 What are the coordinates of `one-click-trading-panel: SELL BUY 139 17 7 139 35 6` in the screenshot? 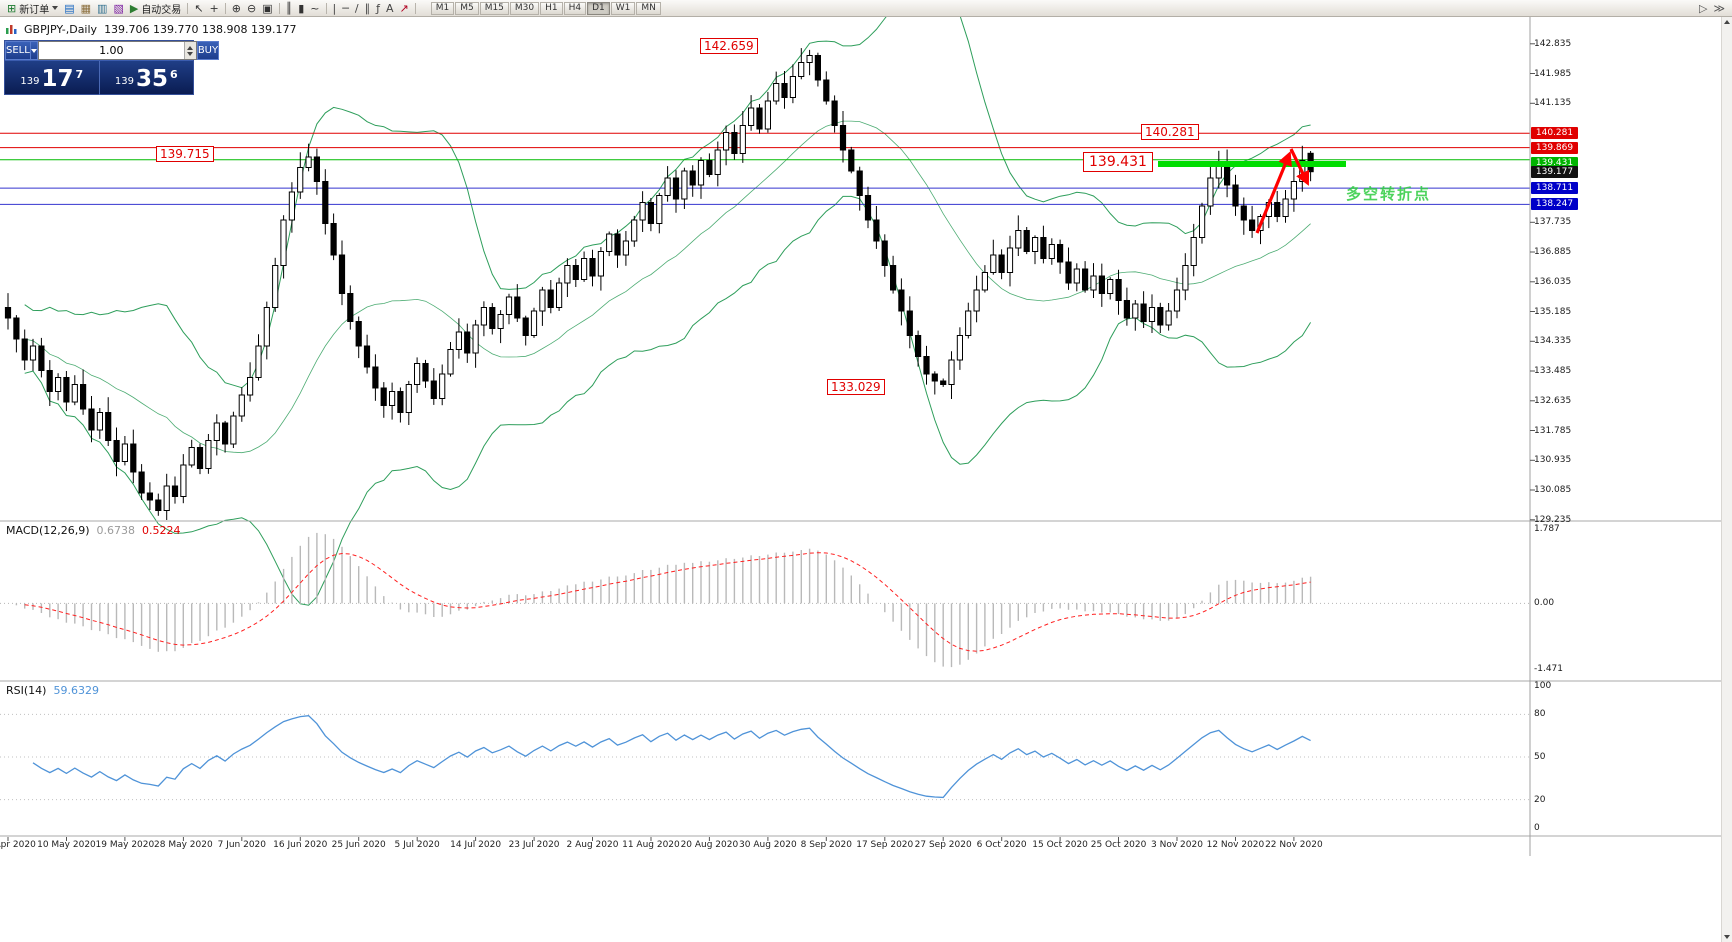 It's located at (112, 67).